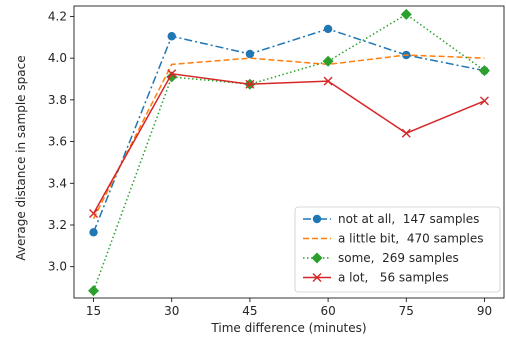 This screenshot has width=506, height=339. I want to click on x-tick-label: 30, so click(171, 311).